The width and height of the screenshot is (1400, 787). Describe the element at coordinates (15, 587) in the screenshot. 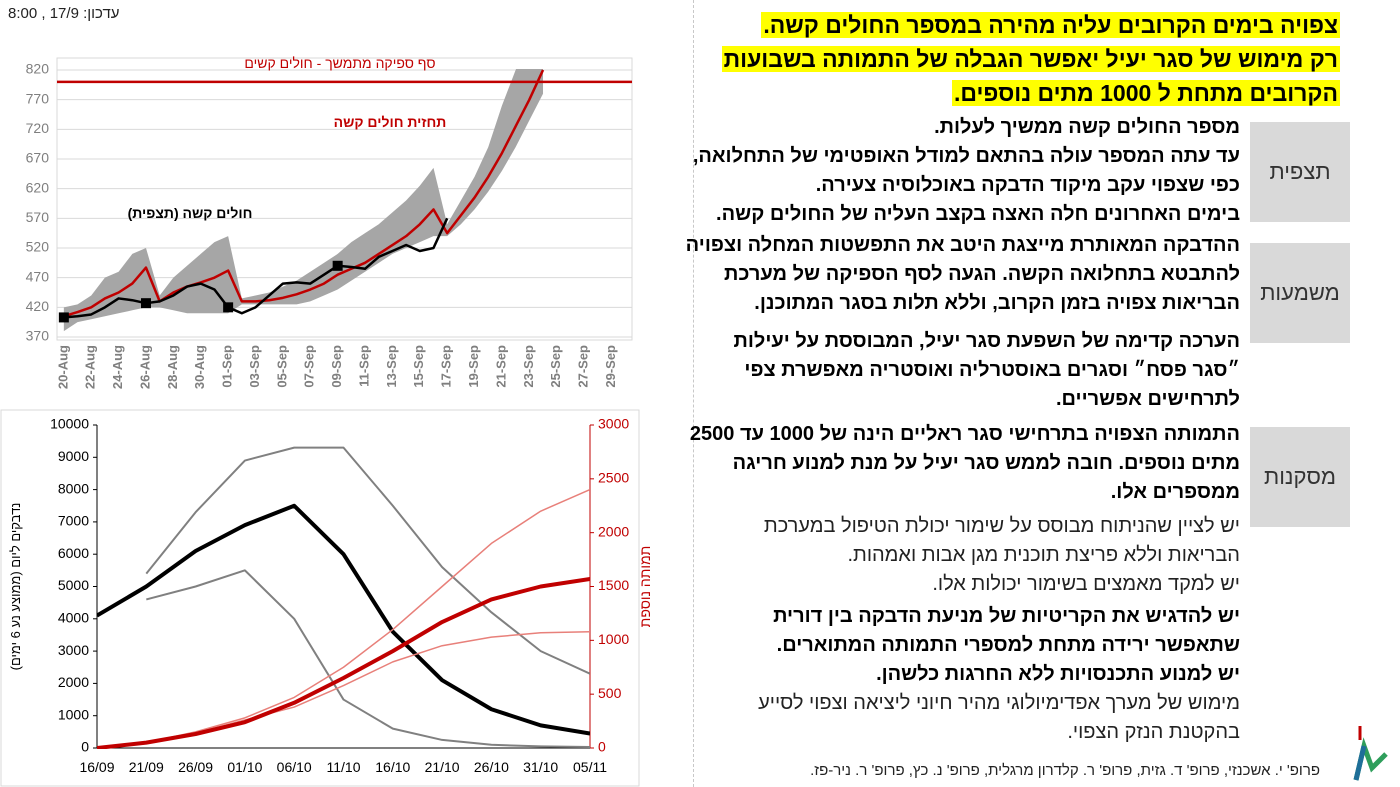

I see `y-axis-title: נדבקים ליום (ממוצע נע 6 ימים)` at that location.